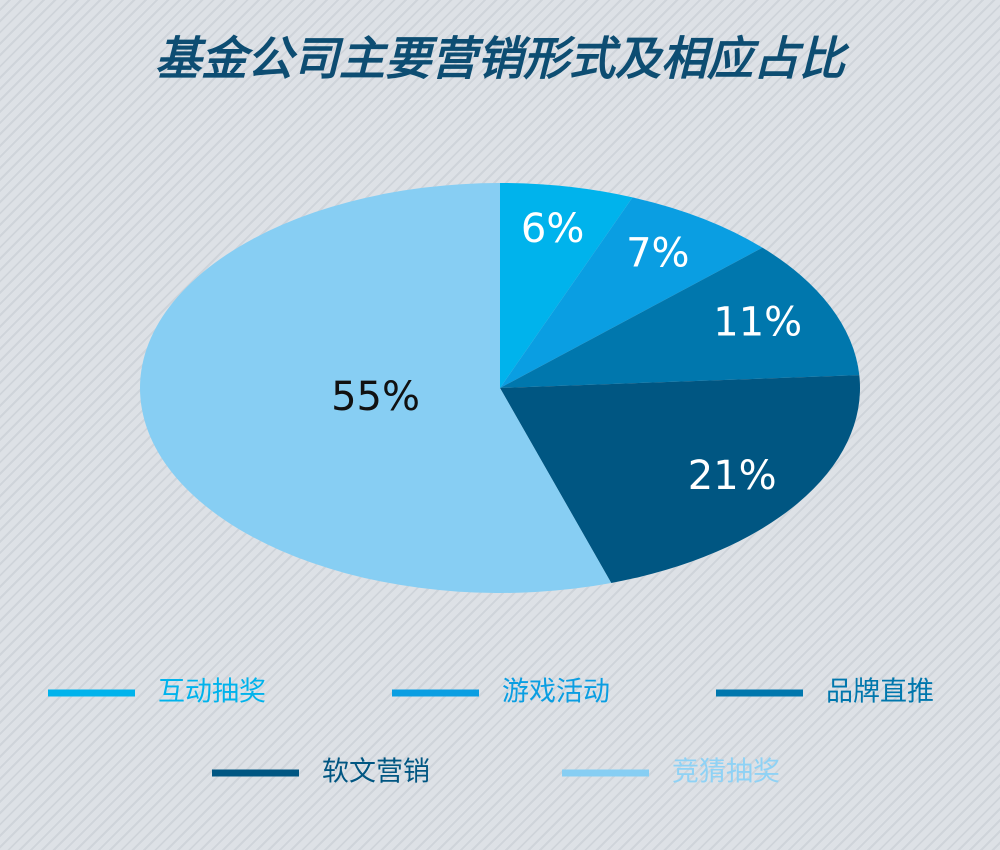 The image size is (1000, 850). I want to click on value-label: 11%, so click(757, 322).